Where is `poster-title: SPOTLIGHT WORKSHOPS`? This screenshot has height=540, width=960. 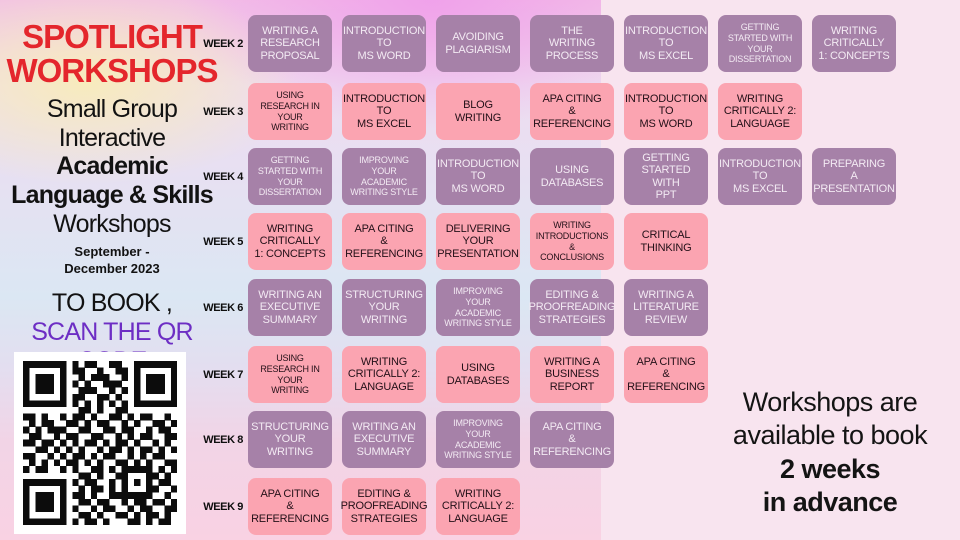 poster-title: SPOTLIGHT WORKSHOPS is located at coordinates (112, 54).